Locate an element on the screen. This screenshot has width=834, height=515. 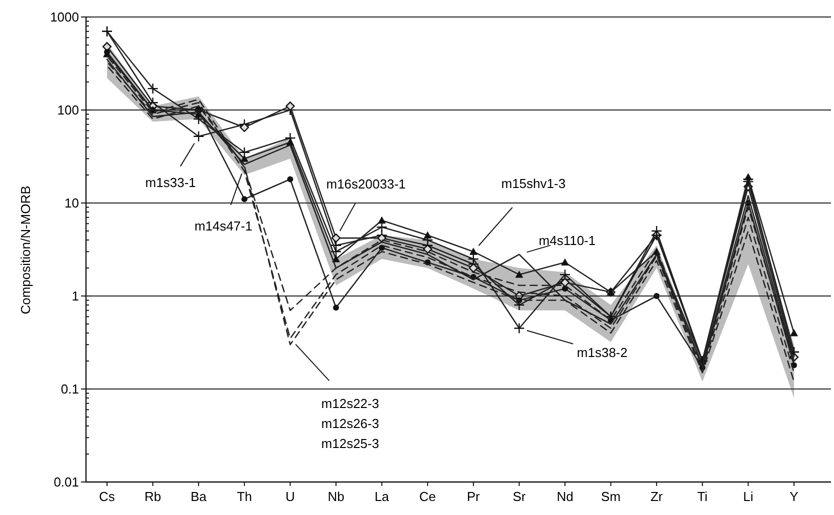
x-tick-label: Th is located at coordinates (244, 496).